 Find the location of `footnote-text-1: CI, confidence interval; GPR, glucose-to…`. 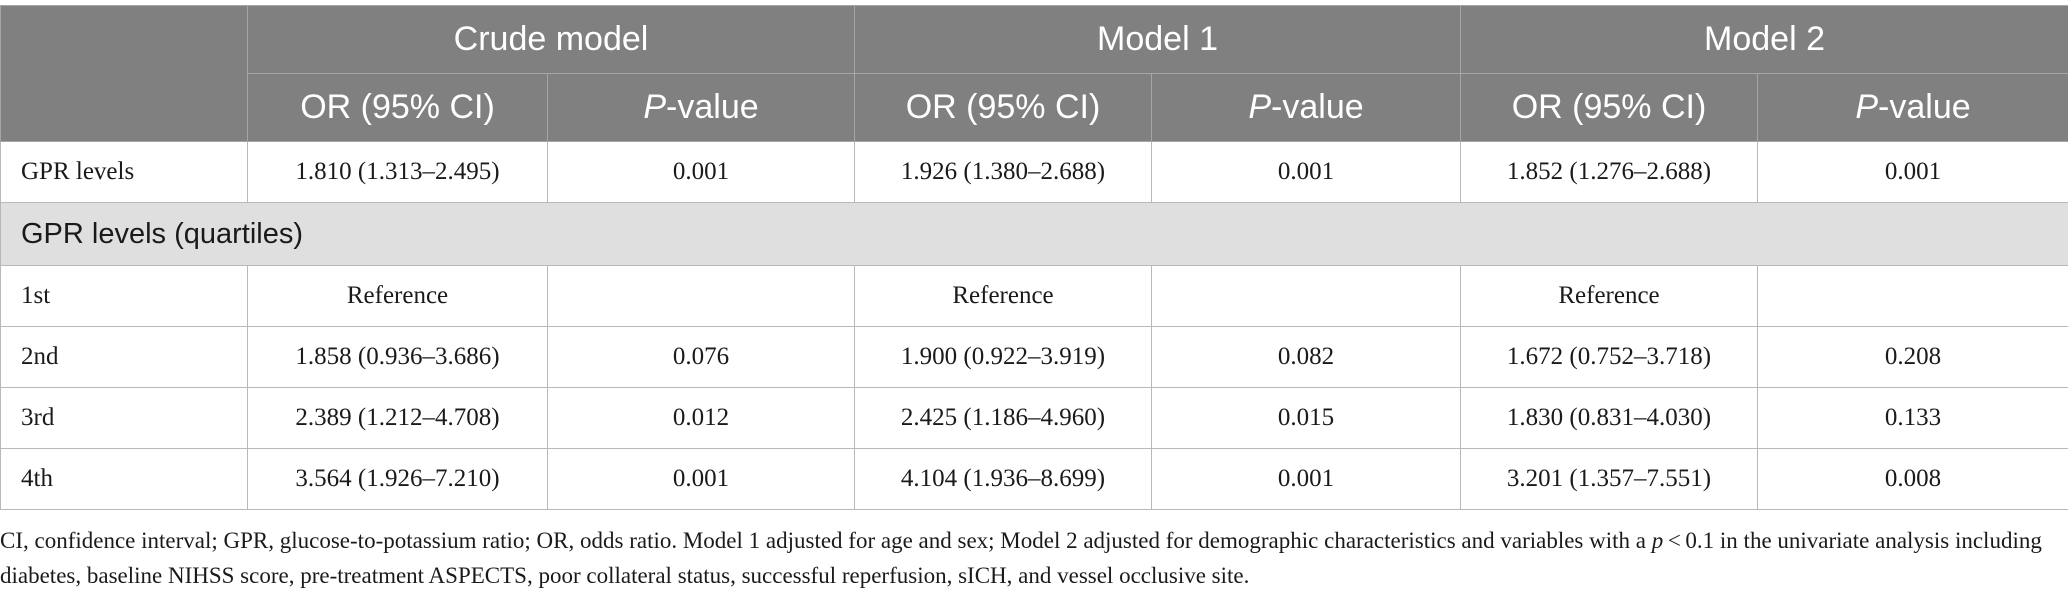

footnote-text-1: CI, confidence interval; GPR, glucose-to… is located at coordinates (826, 540).